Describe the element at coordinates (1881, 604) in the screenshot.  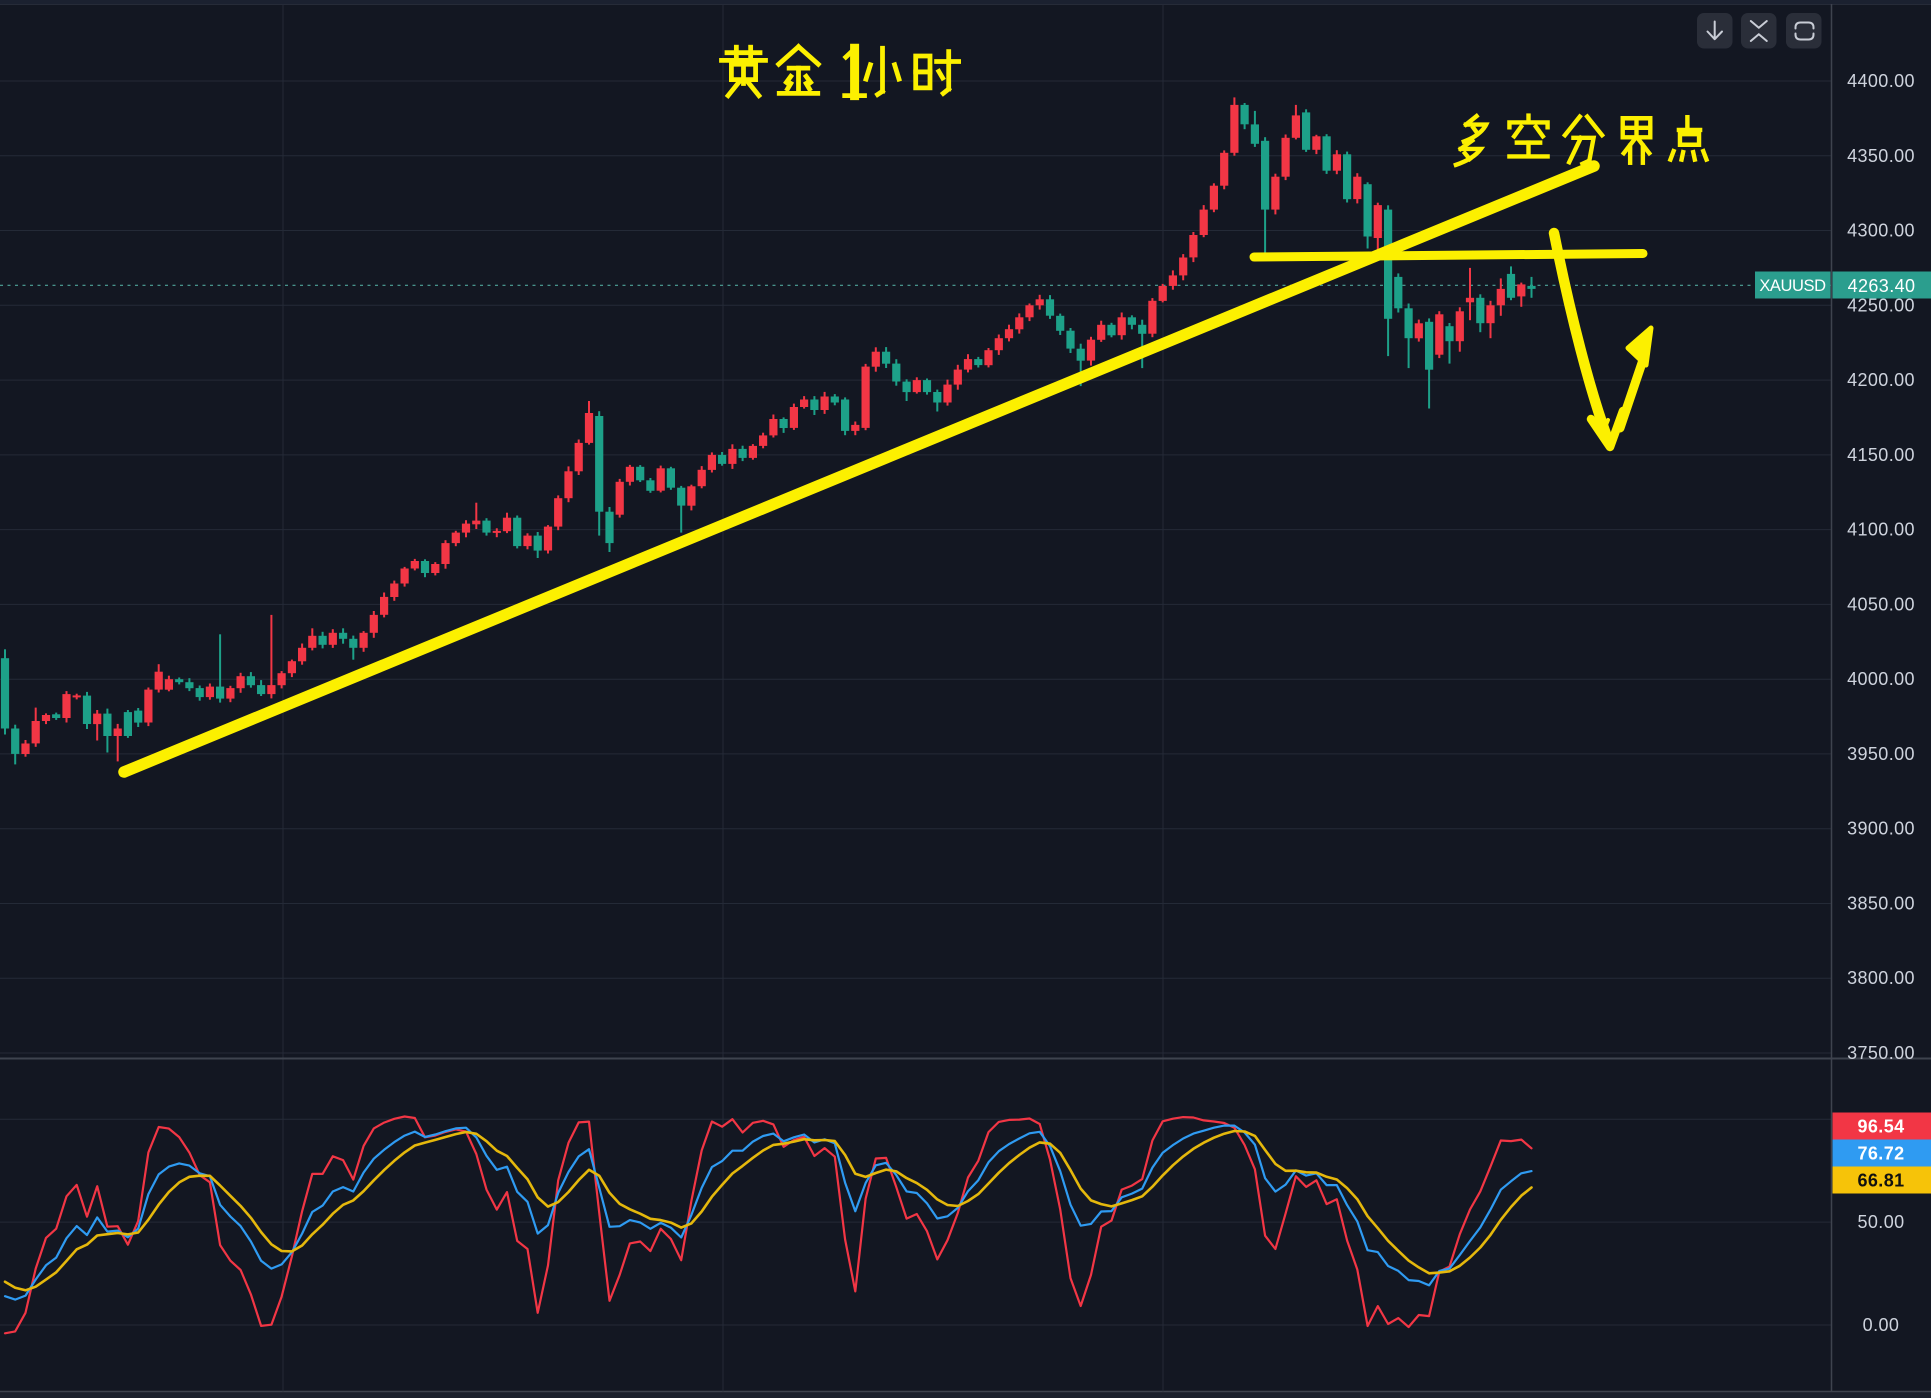
I see `svg-text: 4050.00` at that location.